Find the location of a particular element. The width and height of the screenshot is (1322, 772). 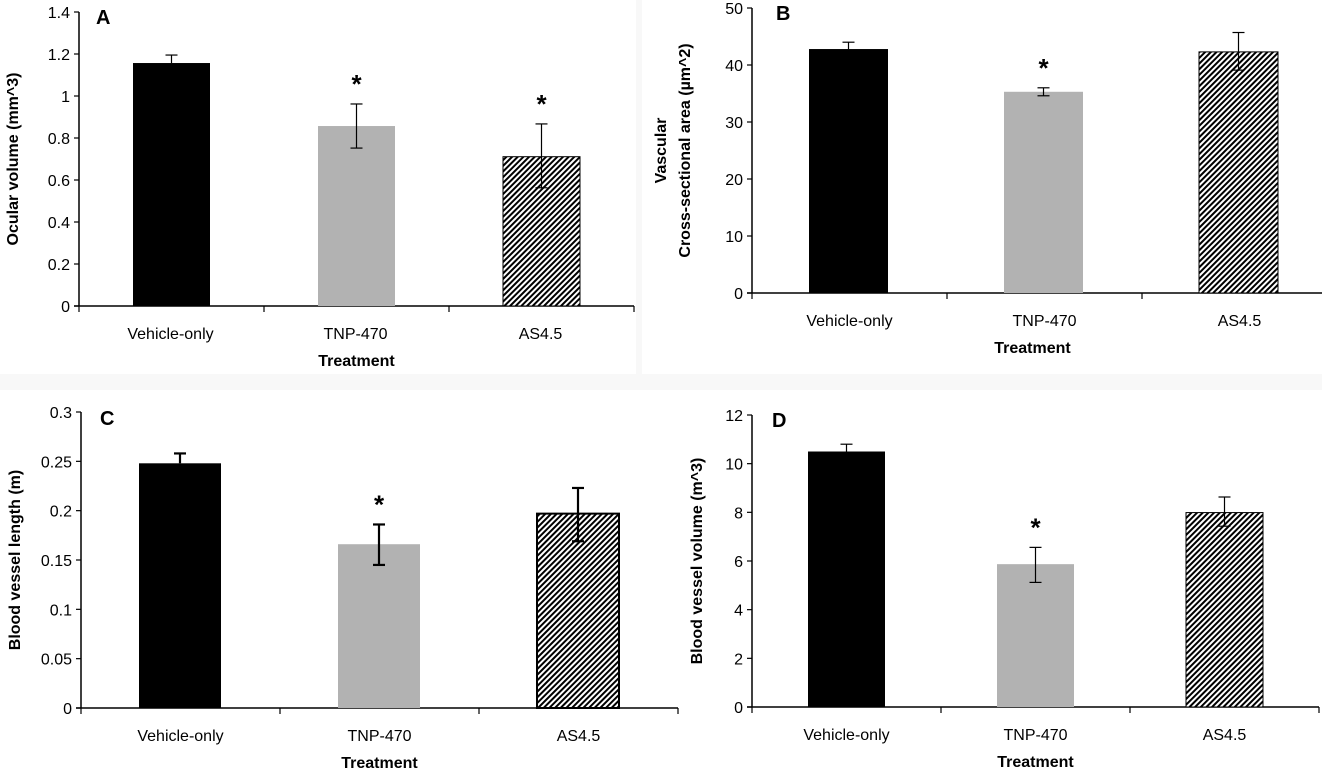

y-tick-label: 30 is located at coordinates (734, 123).